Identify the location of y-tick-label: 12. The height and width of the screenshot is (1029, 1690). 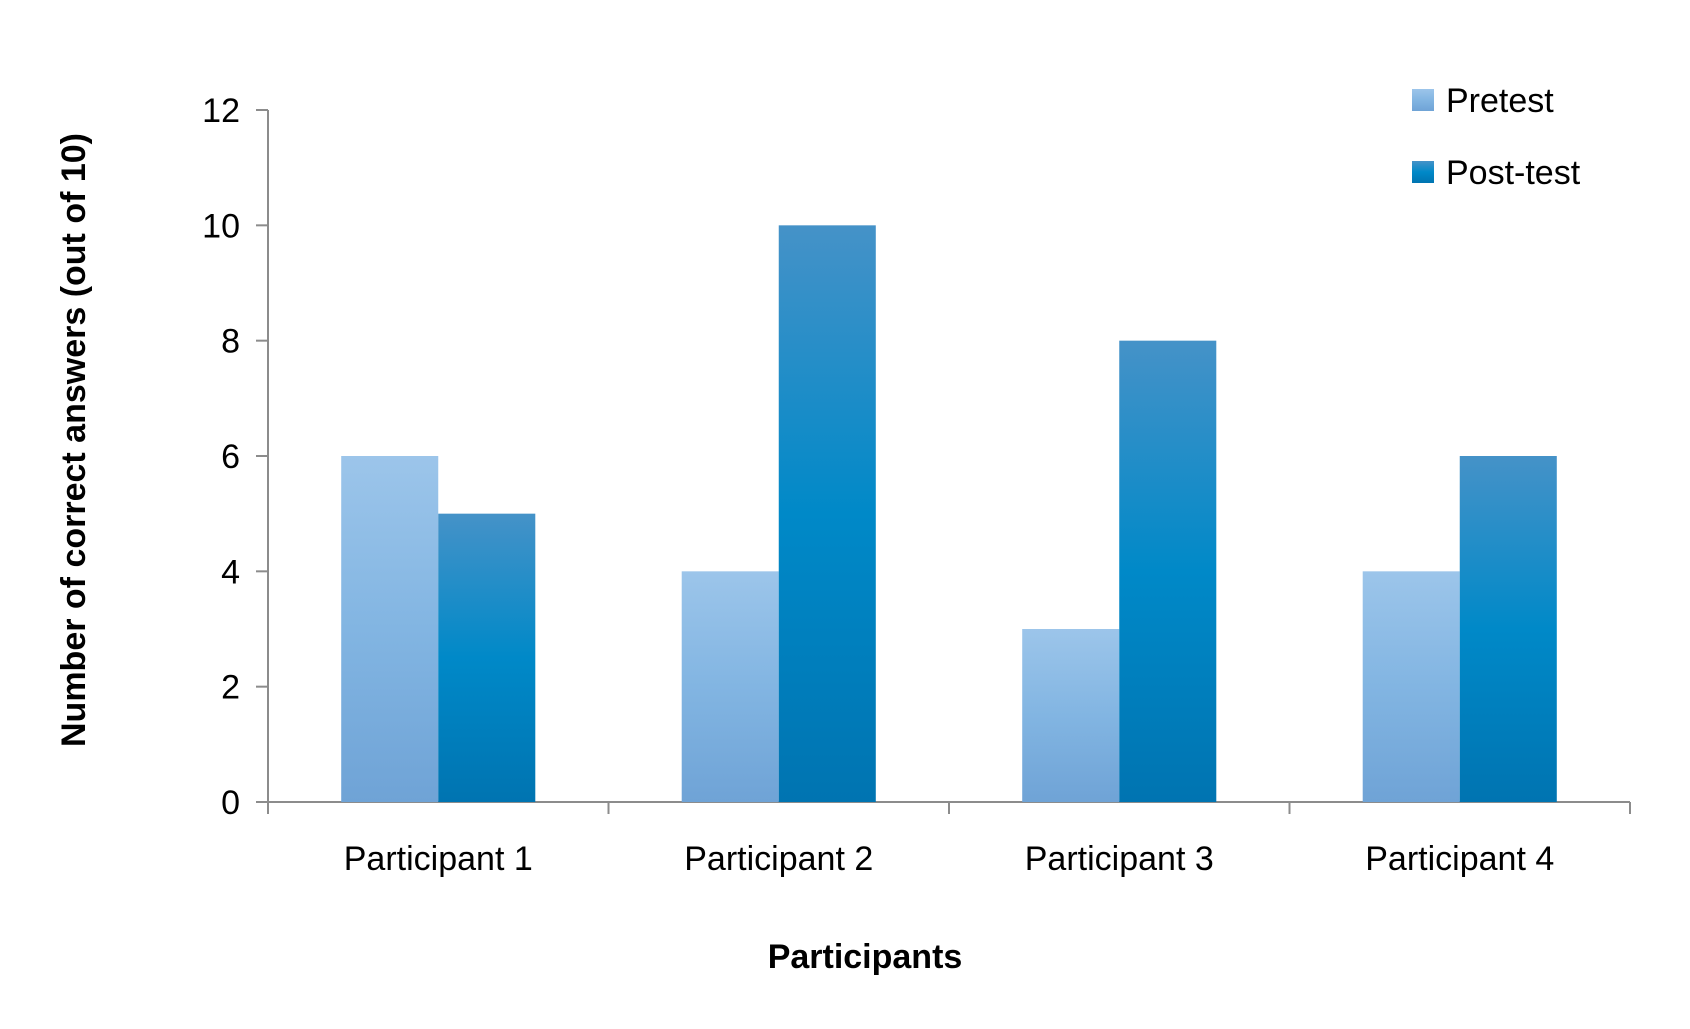
(221, 111).